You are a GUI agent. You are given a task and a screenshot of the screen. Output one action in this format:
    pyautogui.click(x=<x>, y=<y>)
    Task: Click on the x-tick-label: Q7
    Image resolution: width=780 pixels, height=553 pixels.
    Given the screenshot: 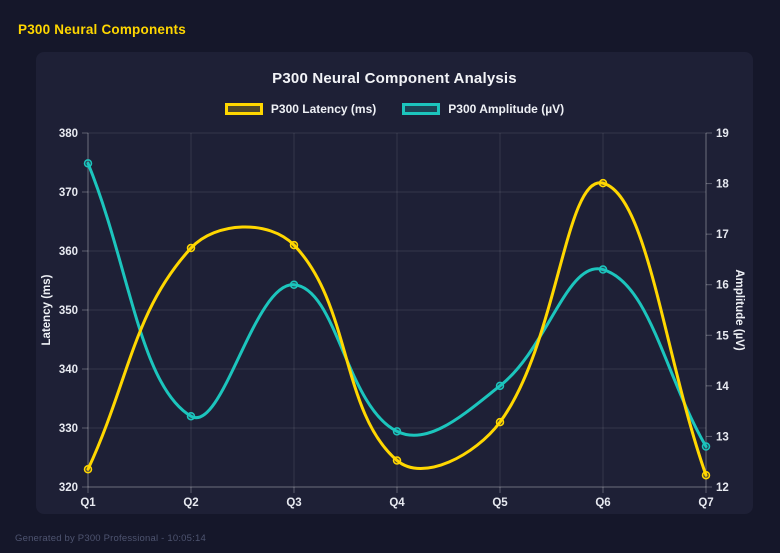 What is the action you would take?
    pyautogui.click(x=705, y=503)
    